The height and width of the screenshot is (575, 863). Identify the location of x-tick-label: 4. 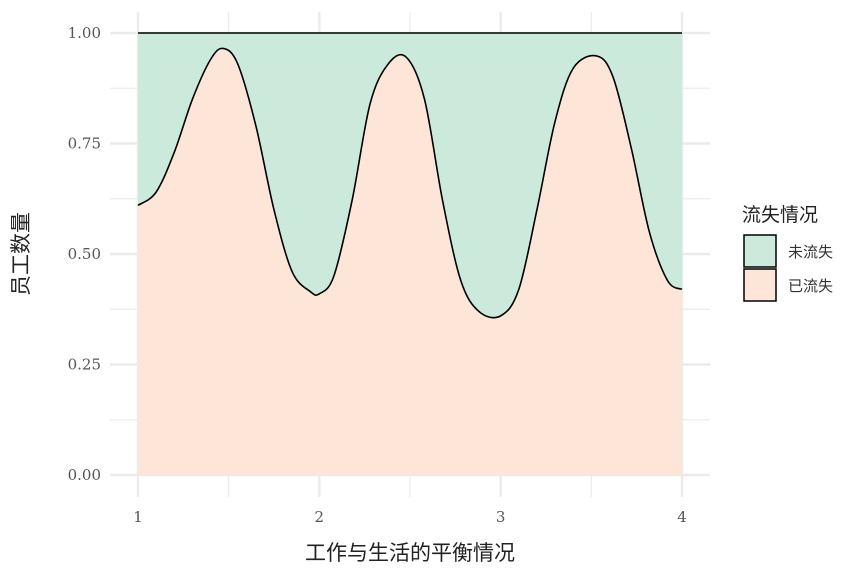
(682, 517).